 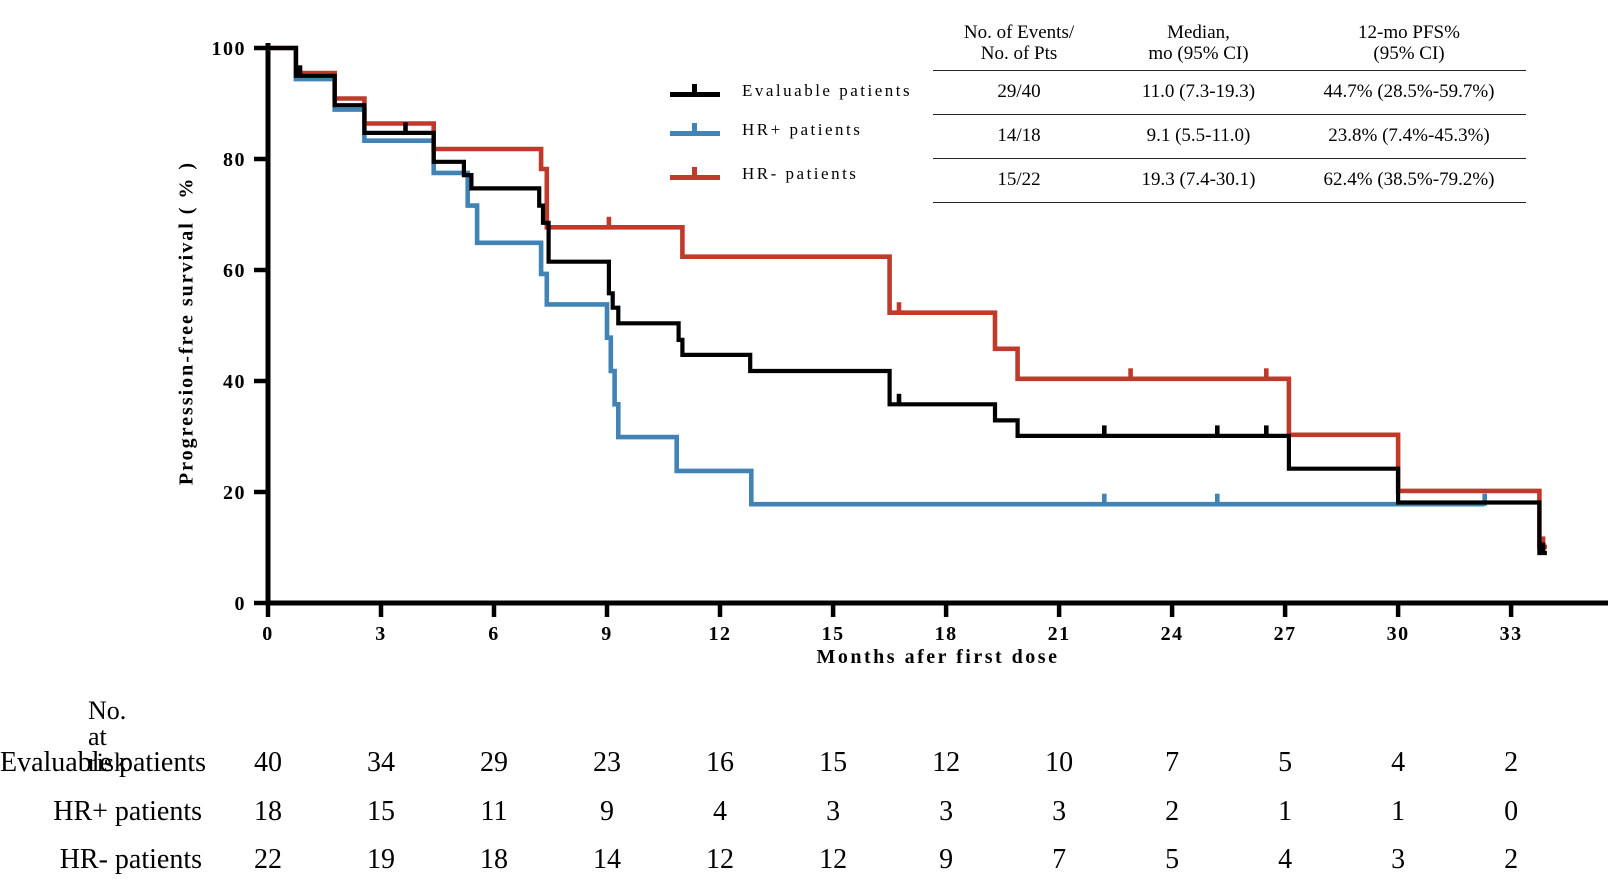 I want to click on x-tick-label: 21, so click(x=1059, y=634).